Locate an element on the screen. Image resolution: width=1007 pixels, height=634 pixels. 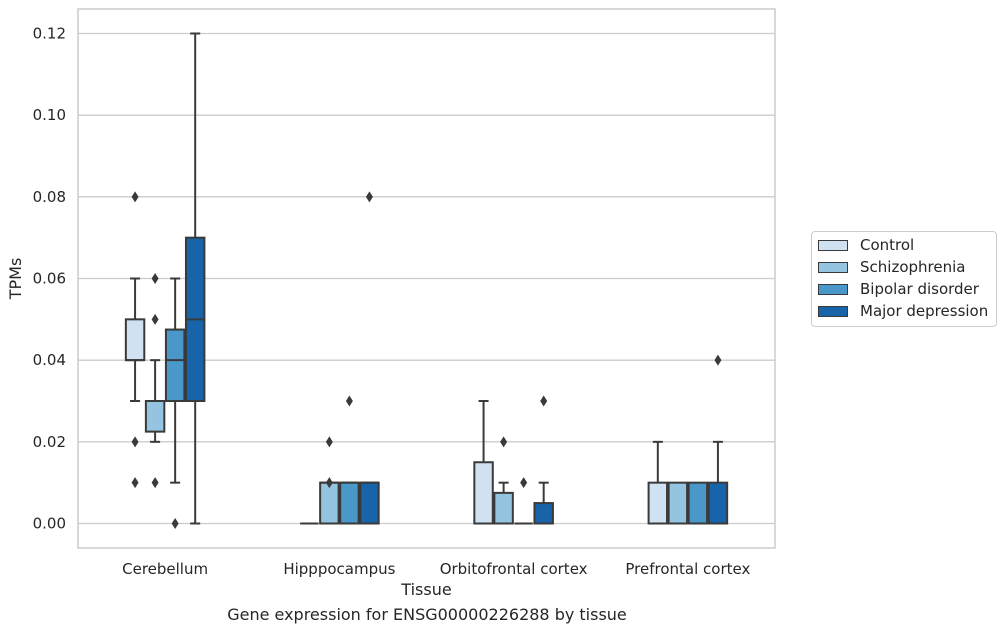
legend-item: Major depression is located at coordinates (903, 311).